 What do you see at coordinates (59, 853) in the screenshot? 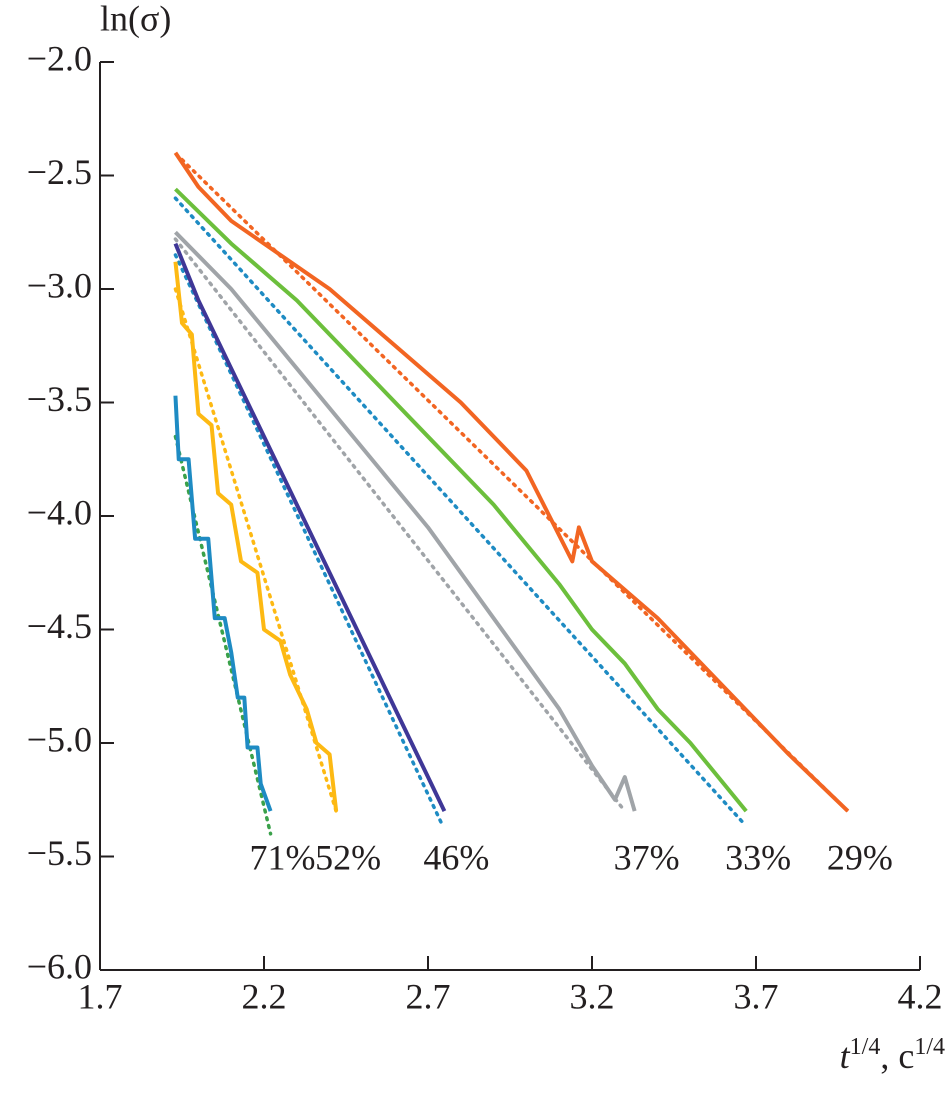
I see `y-tick-label: −5.5` at bounding box center [59, 853].